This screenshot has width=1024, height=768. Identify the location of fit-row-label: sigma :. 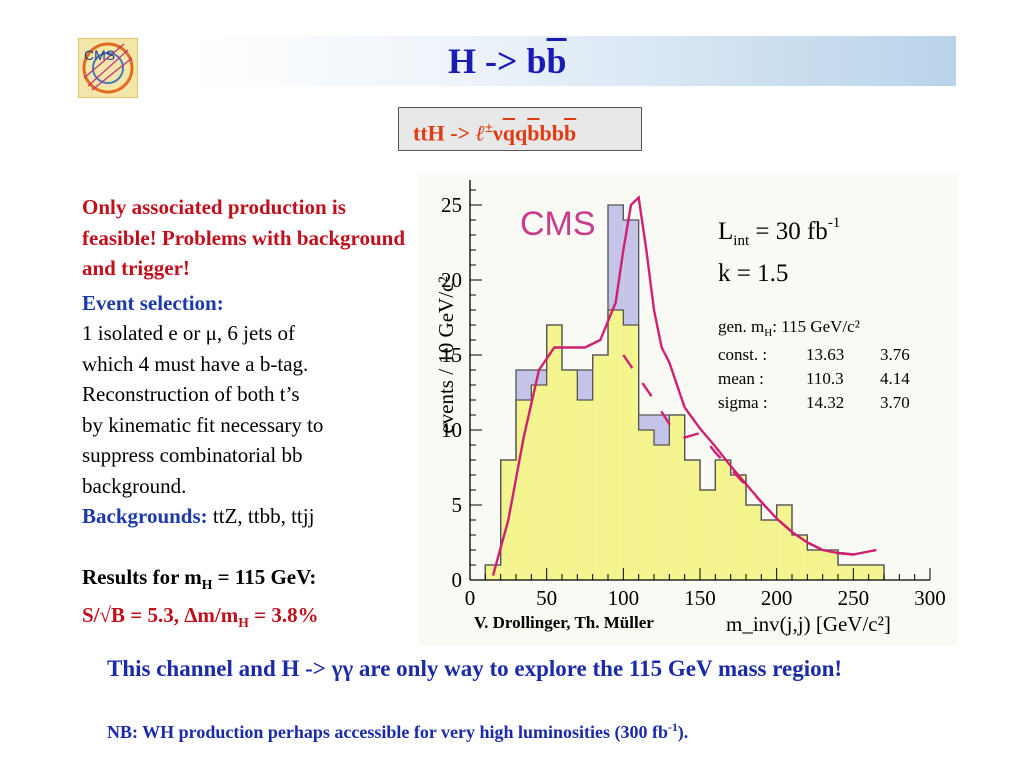
(743, 402).